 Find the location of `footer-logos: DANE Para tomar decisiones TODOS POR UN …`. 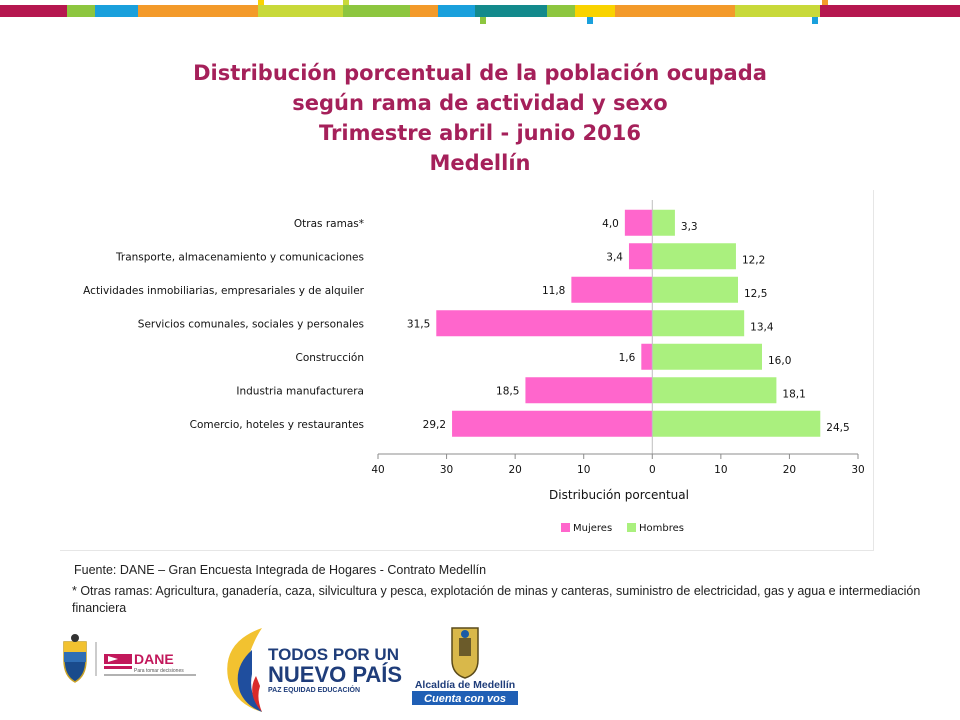

footer-logos: DANE Para tomar decisiones TODOS POR UN … is located at coordinates (290, 669).